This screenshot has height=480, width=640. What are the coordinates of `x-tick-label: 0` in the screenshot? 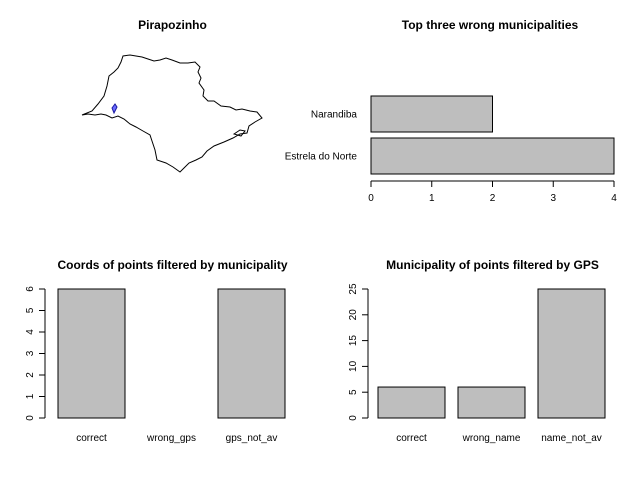 It's located at (371, 198).